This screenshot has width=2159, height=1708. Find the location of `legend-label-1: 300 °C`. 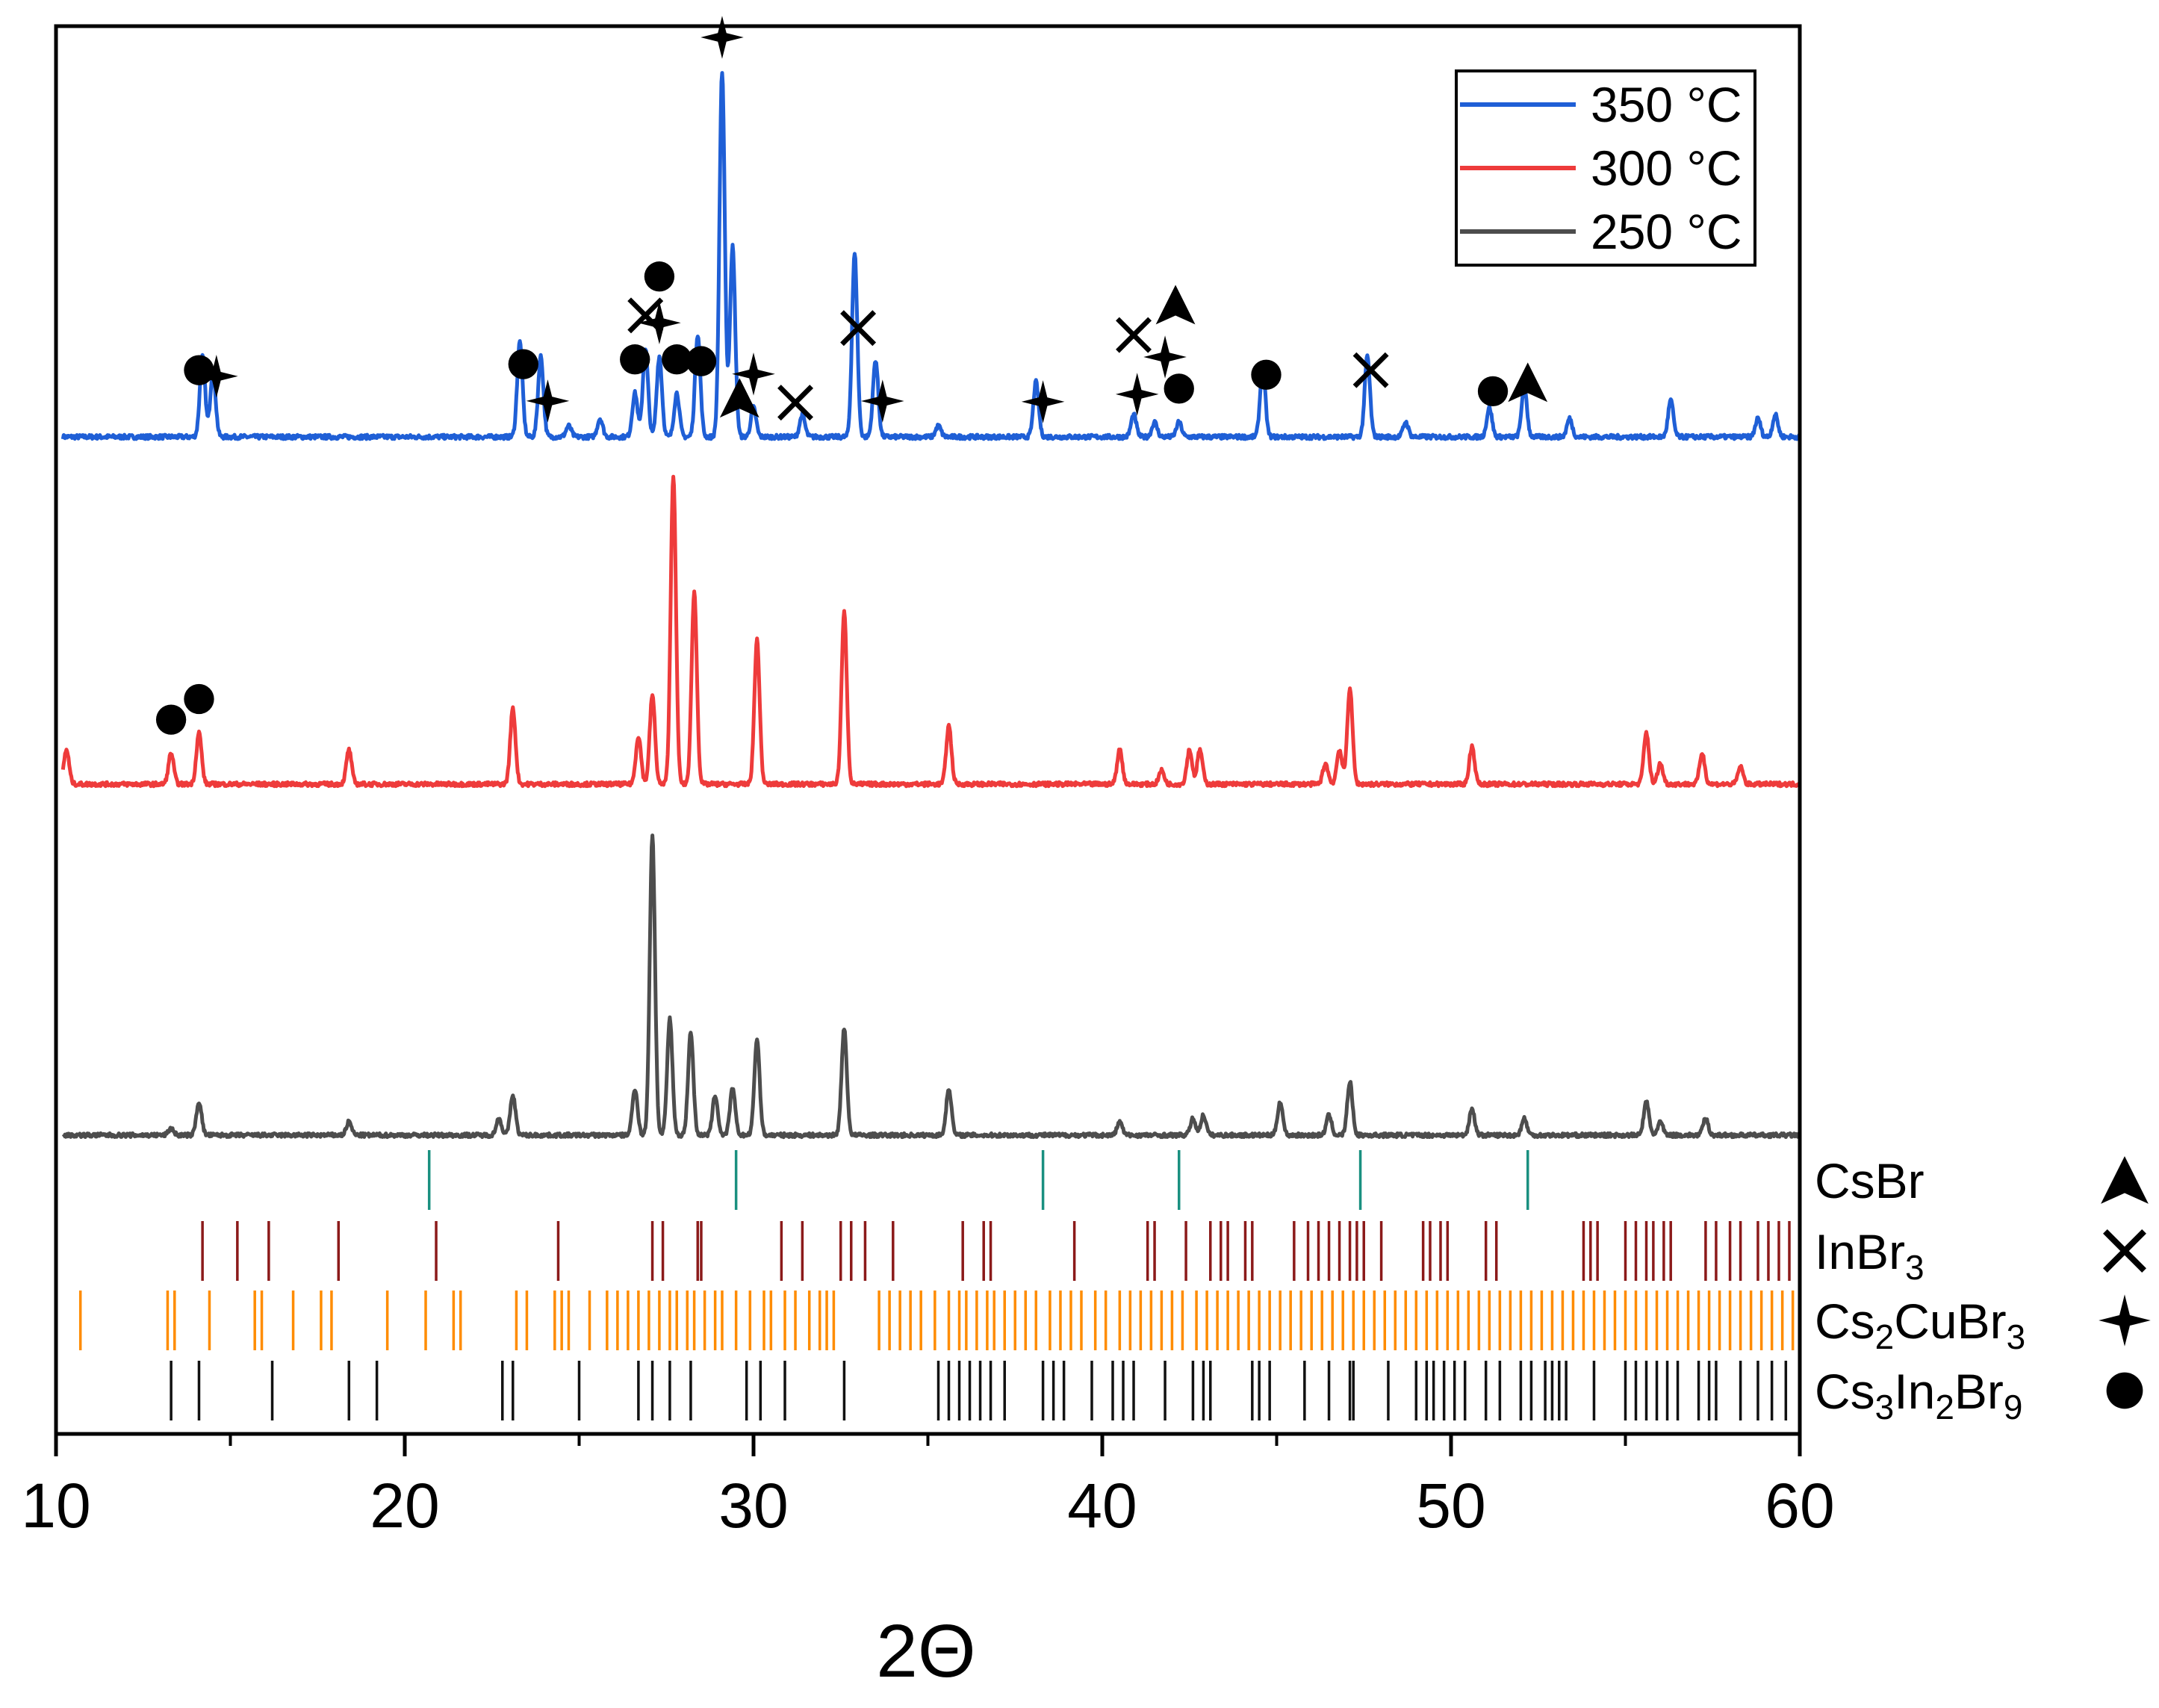

legend-label-1: 300 °C is located at coordinates (1667, 168).